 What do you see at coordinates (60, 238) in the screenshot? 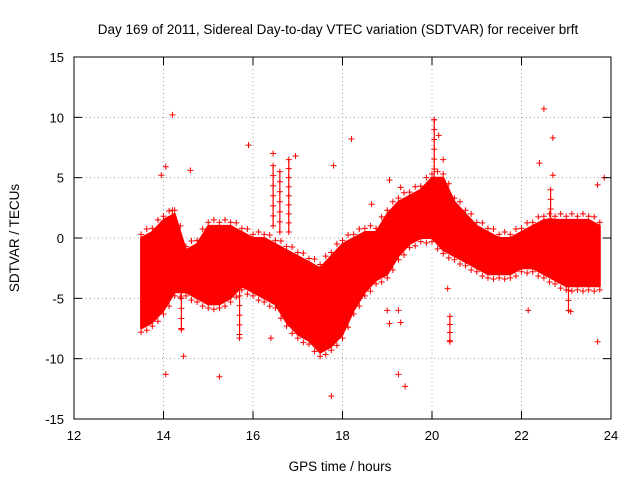
I see `y-tick-label: 0` at bounding box center [60, 238].